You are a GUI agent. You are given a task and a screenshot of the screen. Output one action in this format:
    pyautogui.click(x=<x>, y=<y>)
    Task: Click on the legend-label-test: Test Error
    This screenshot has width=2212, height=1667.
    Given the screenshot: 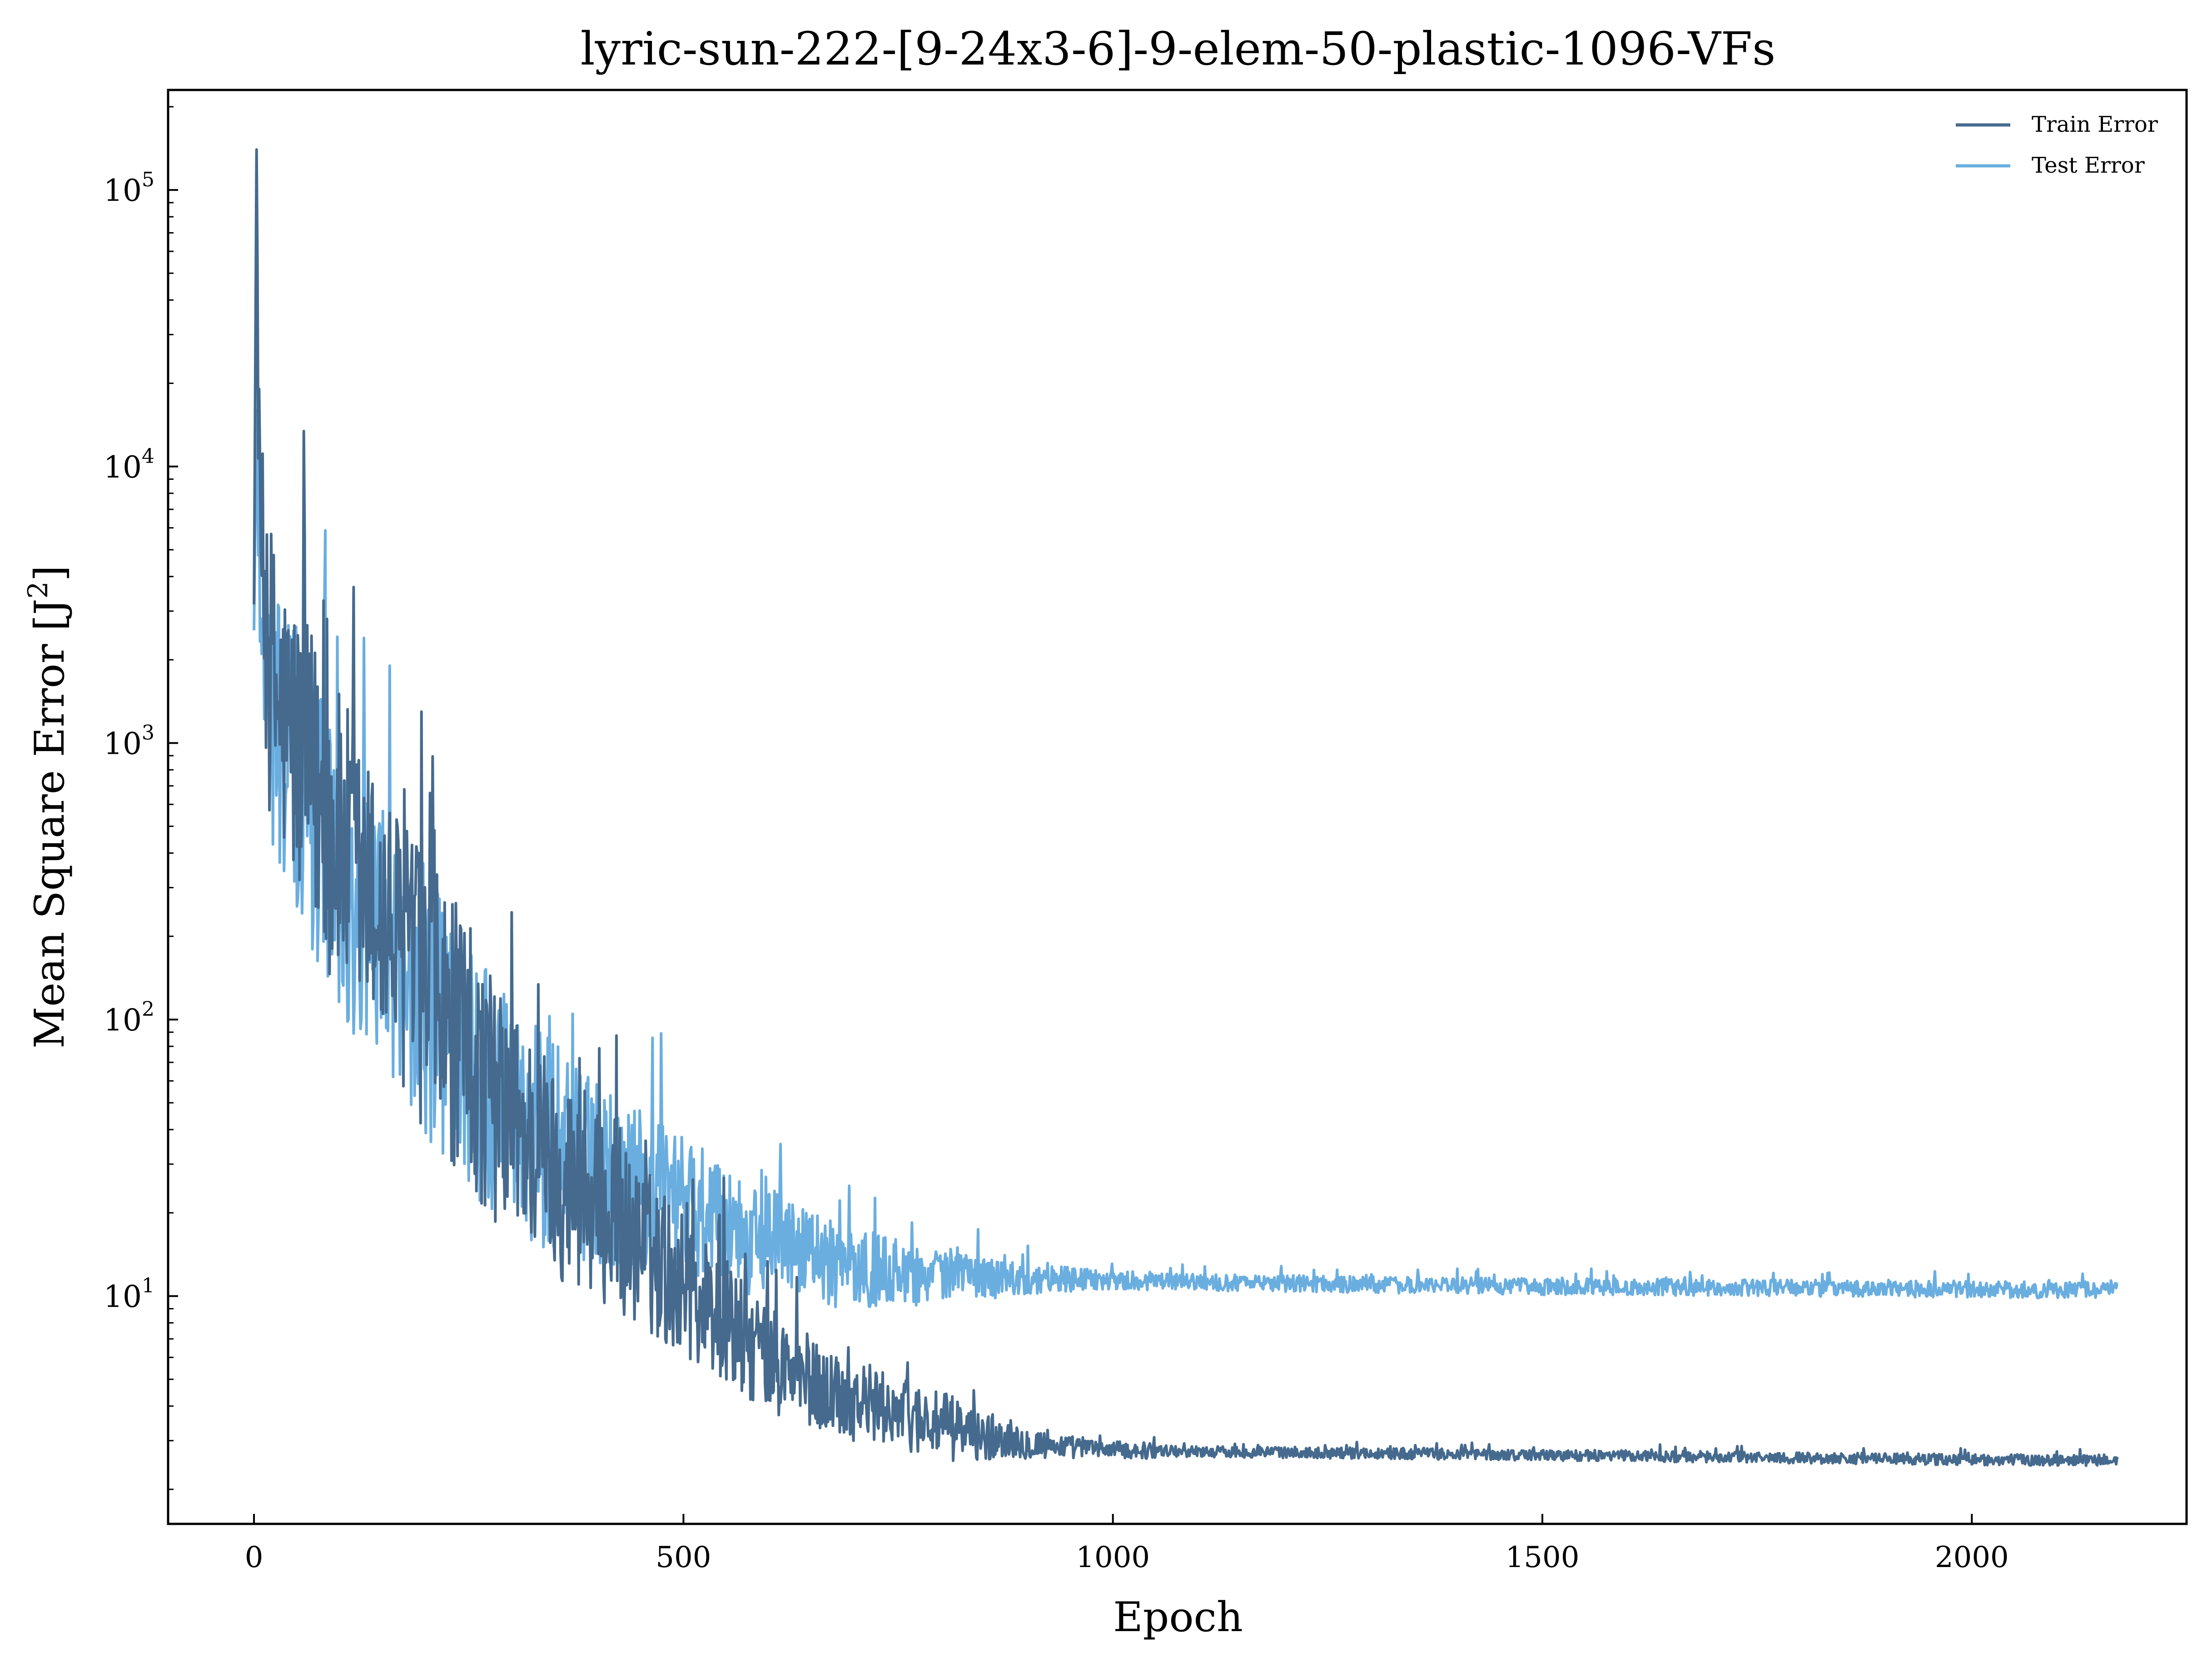 What is the action you would take?
    pyautogui.click(x=2088, y=165)
    